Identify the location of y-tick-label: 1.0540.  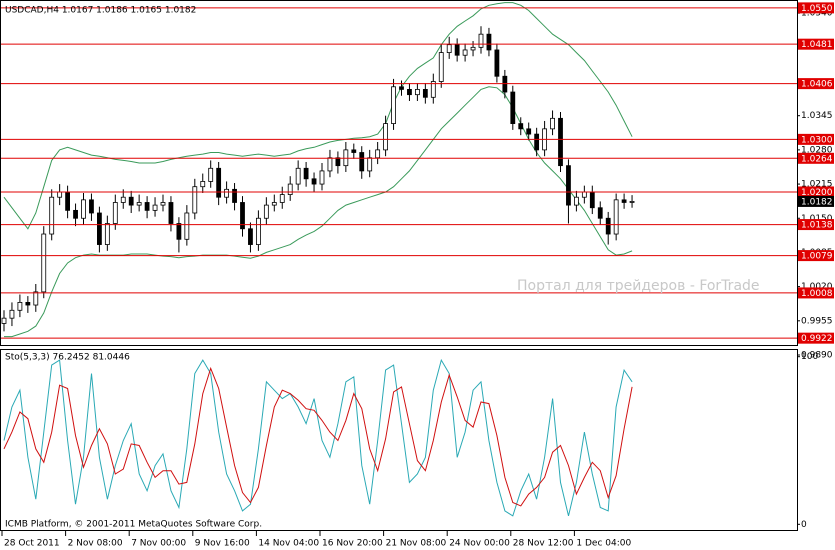
(817, 14).